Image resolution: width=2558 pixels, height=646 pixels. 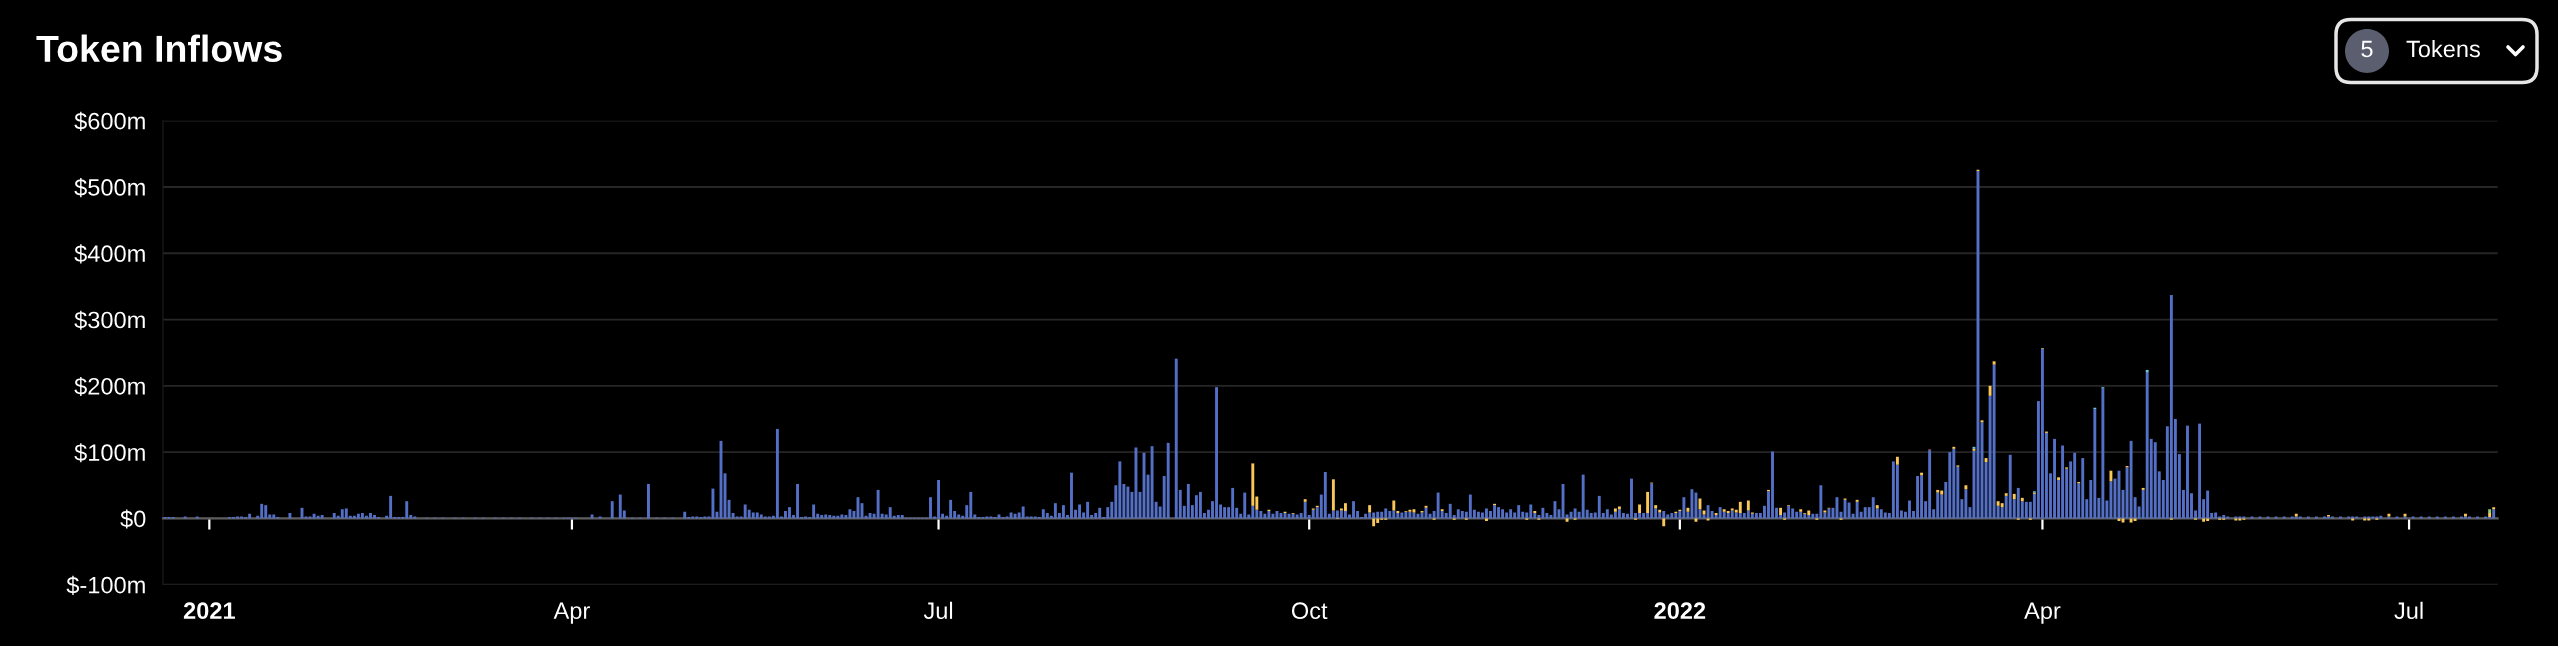 I want to click on x-tick-label: 2021, so click(x=209, y=611).